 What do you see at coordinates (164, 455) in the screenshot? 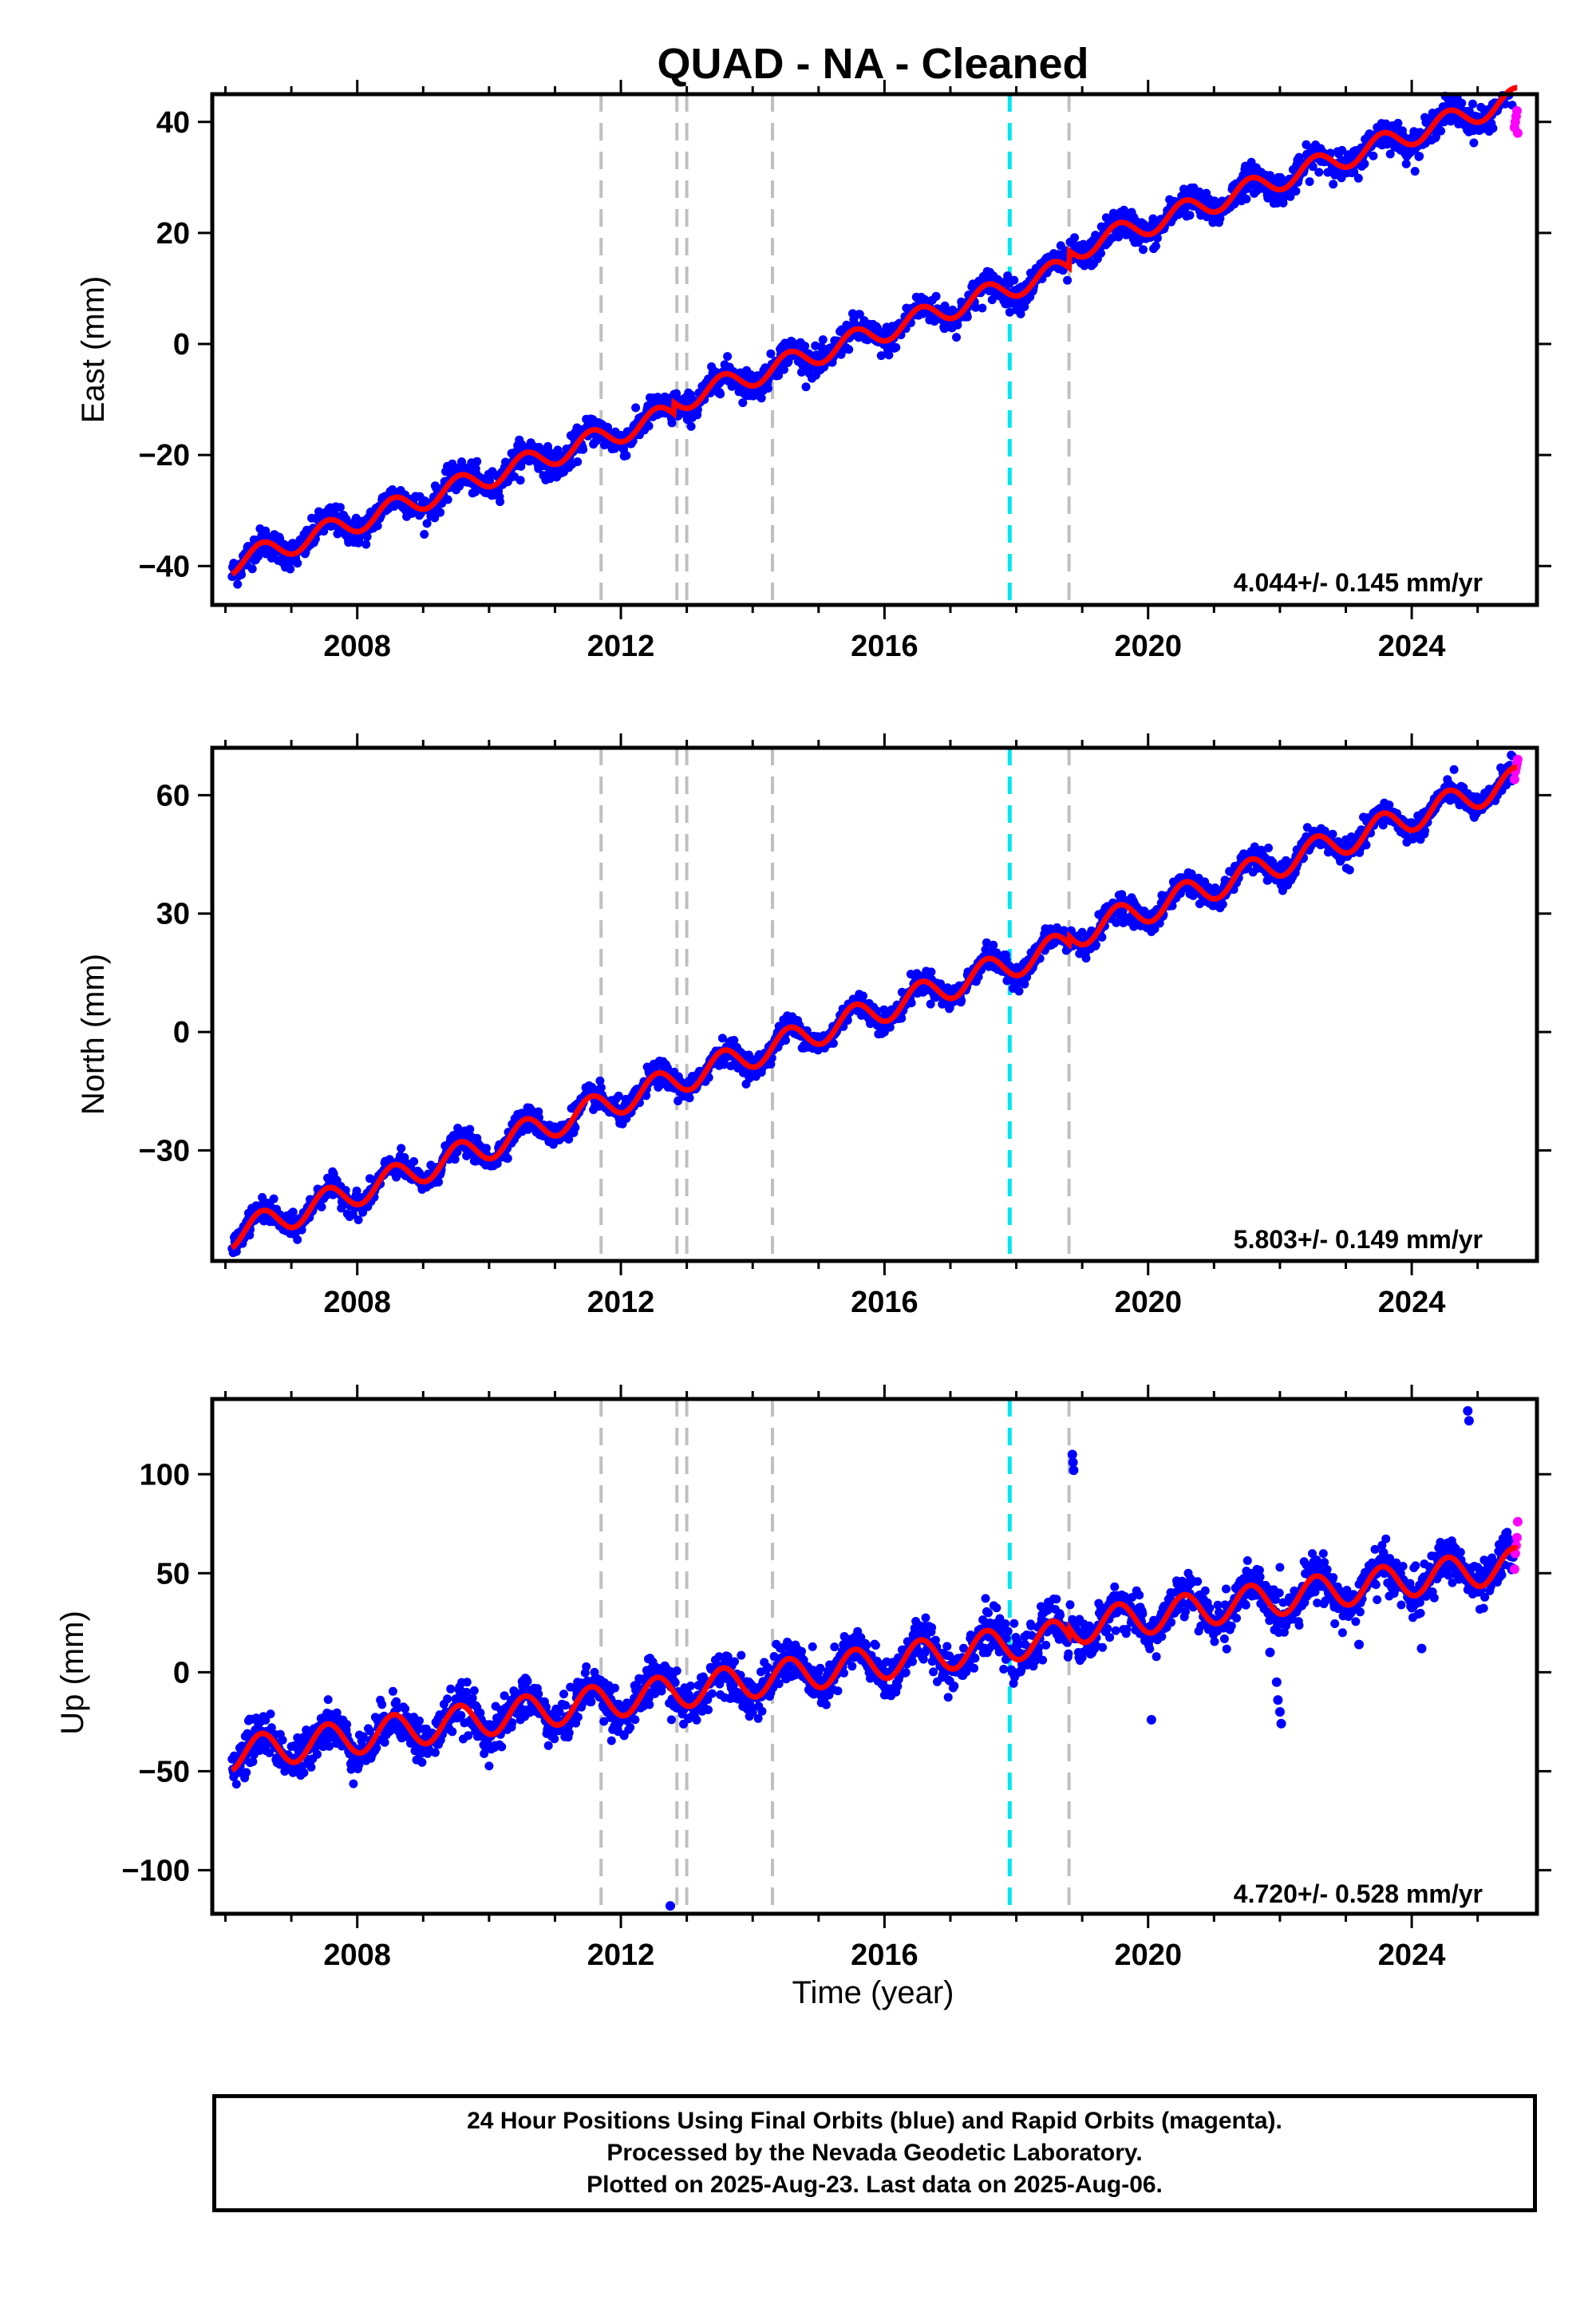
I see `y-tick-label: −20` at bounding box center [164, 455].